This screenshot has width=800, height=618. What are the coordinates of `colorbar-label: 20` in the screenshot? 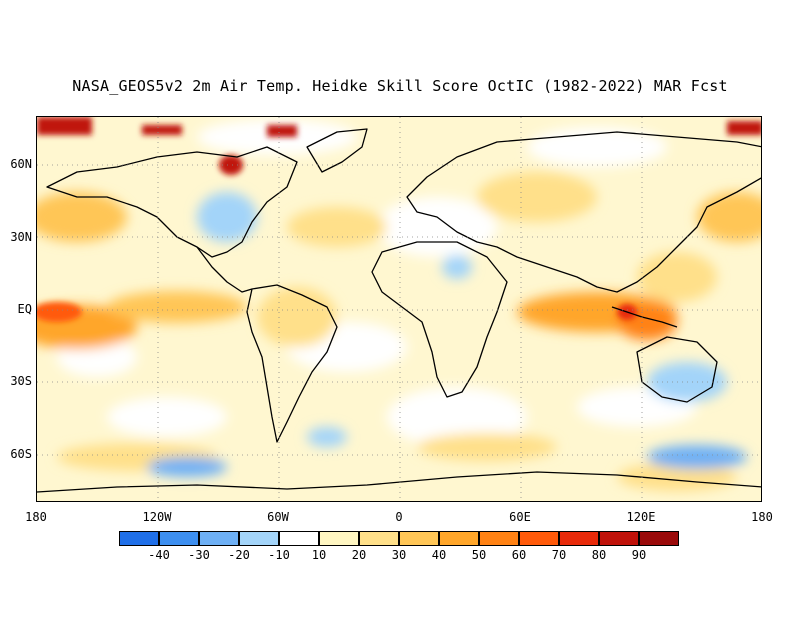 It's located at (359, 555).